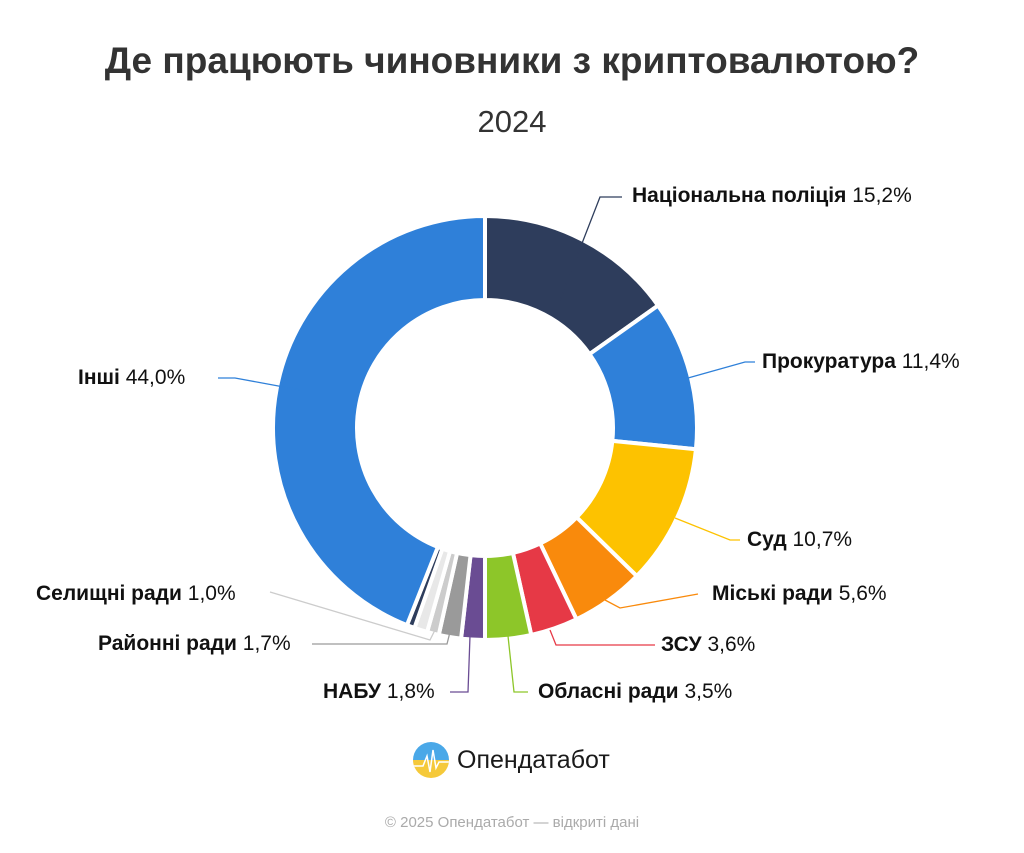  What do you see at coordinates (136, 593) in the screenshot?
I see `label-village-councils: Селищні ради 1,0%` at bounding box center [136, 593].